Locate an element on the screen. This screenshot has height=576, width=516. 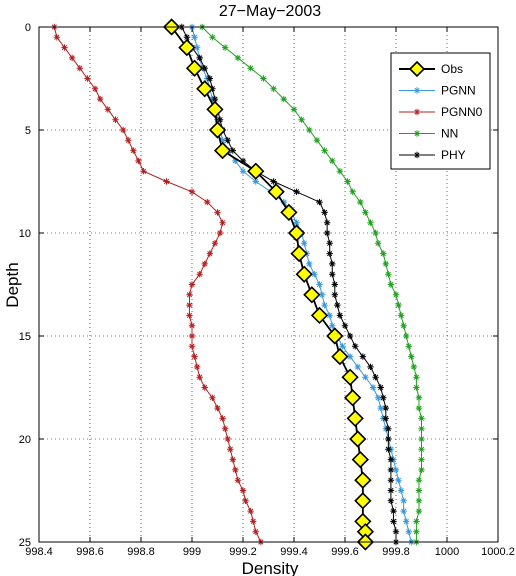
chart-title: 27−May−2003 is located at coordinates (270, 11).